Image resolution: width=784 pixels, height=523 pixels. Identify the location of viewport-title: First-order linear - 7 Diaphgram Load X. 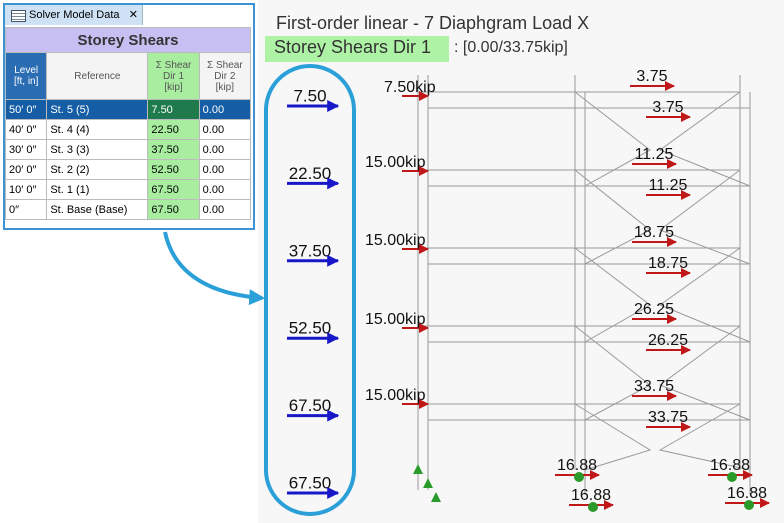
(432, 23).